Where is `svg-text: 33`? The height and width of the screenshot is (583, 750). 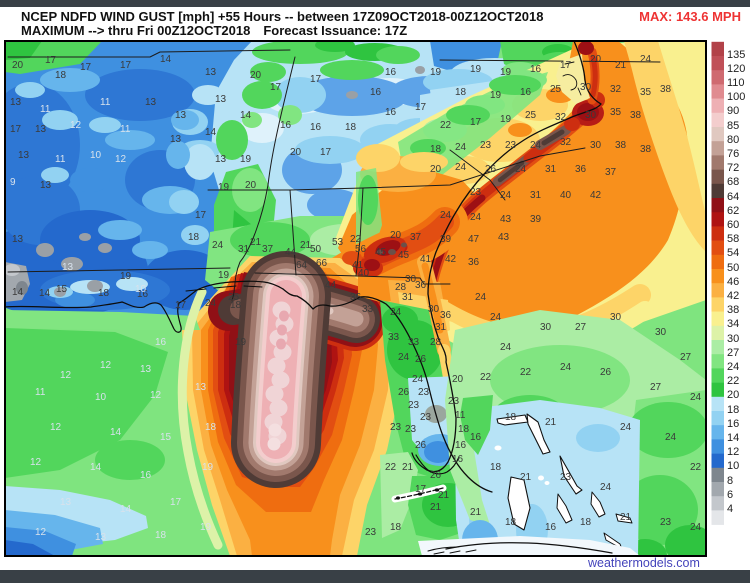 svg-text: 33 is located at coordinates (394, 337).